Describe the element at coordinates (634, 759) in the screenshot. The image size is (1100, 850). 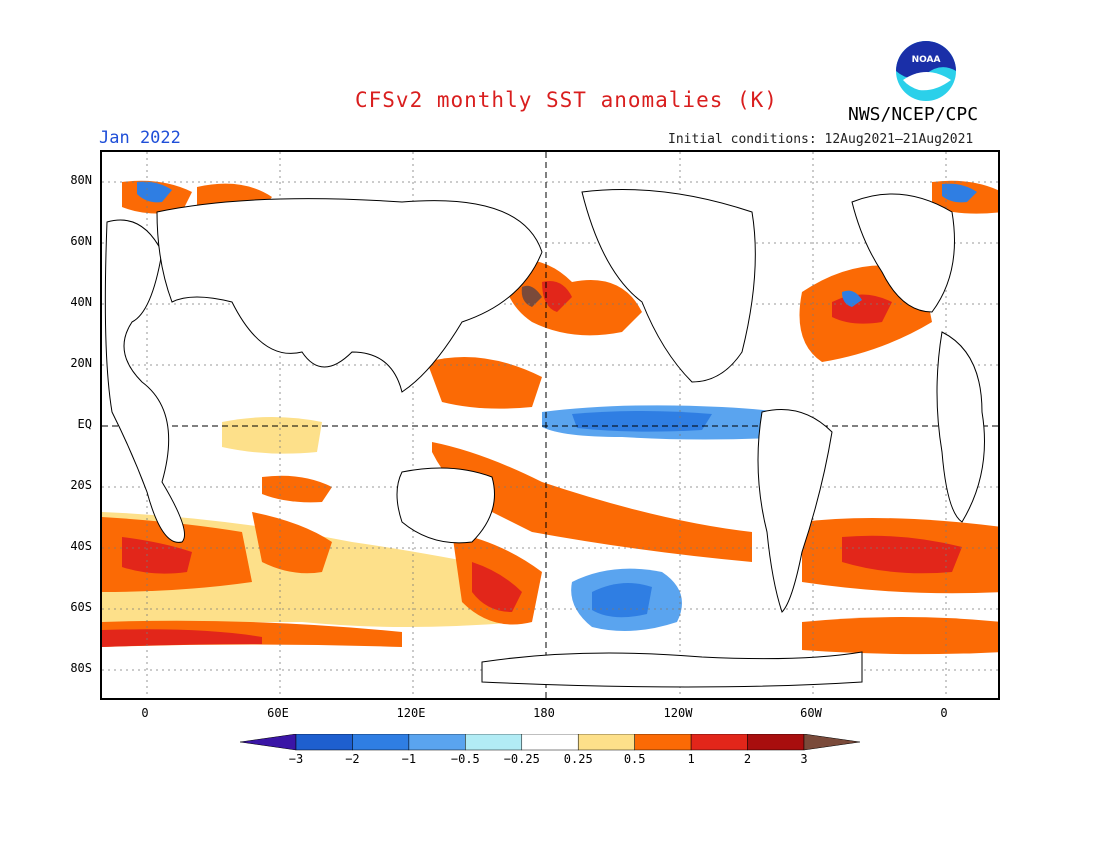
I see `colorbar-label: 0.5` at that location.